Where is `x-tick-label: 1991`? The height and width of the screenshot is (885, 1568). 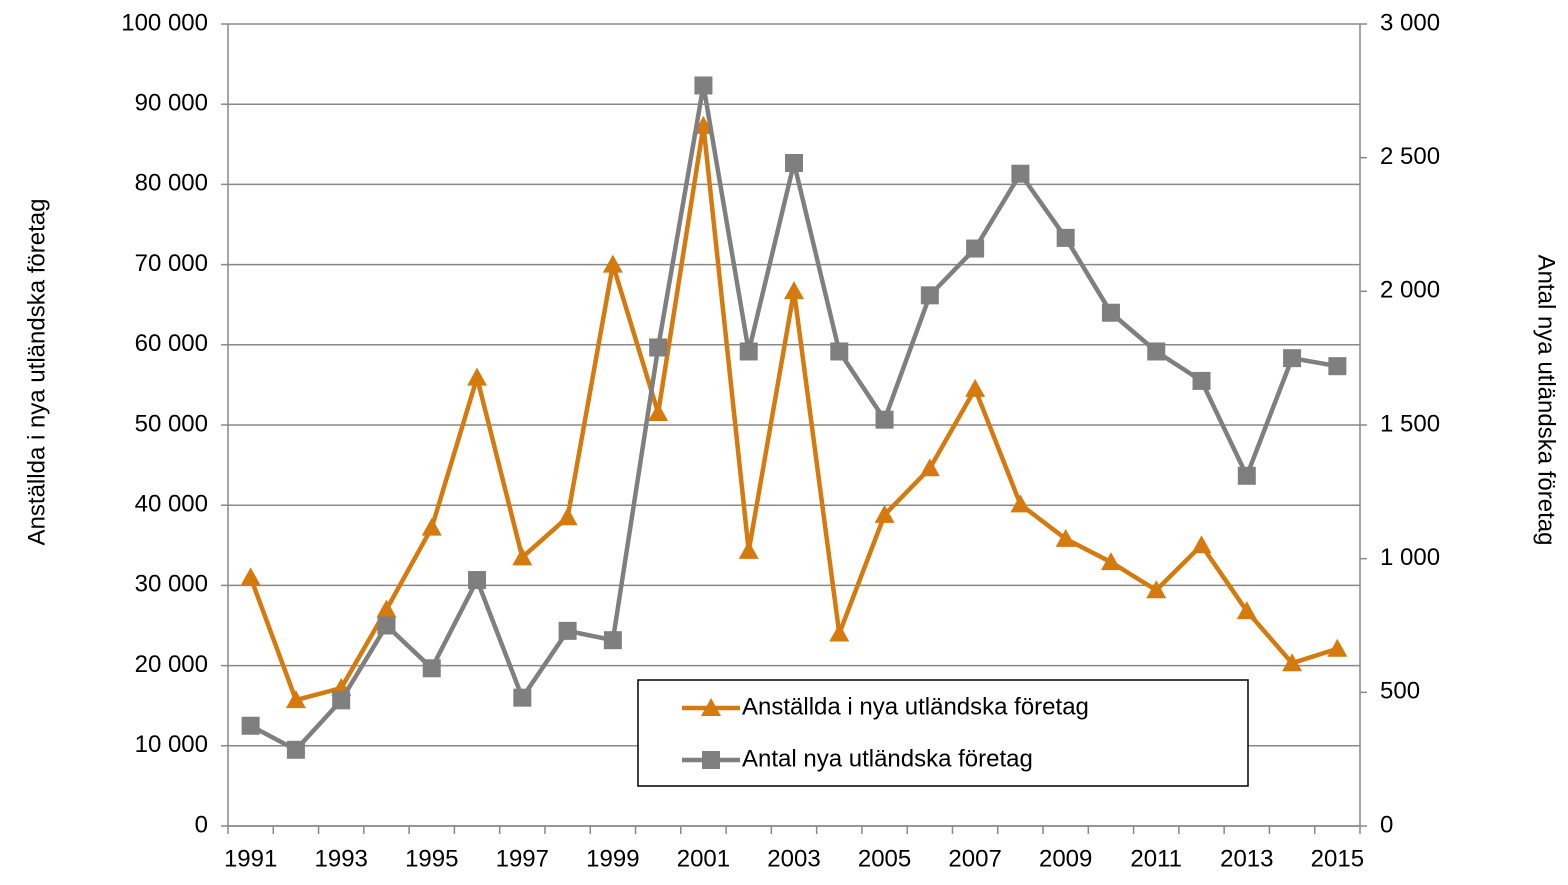 x-tick-label: 1991 is located at coordinates (250, 858).